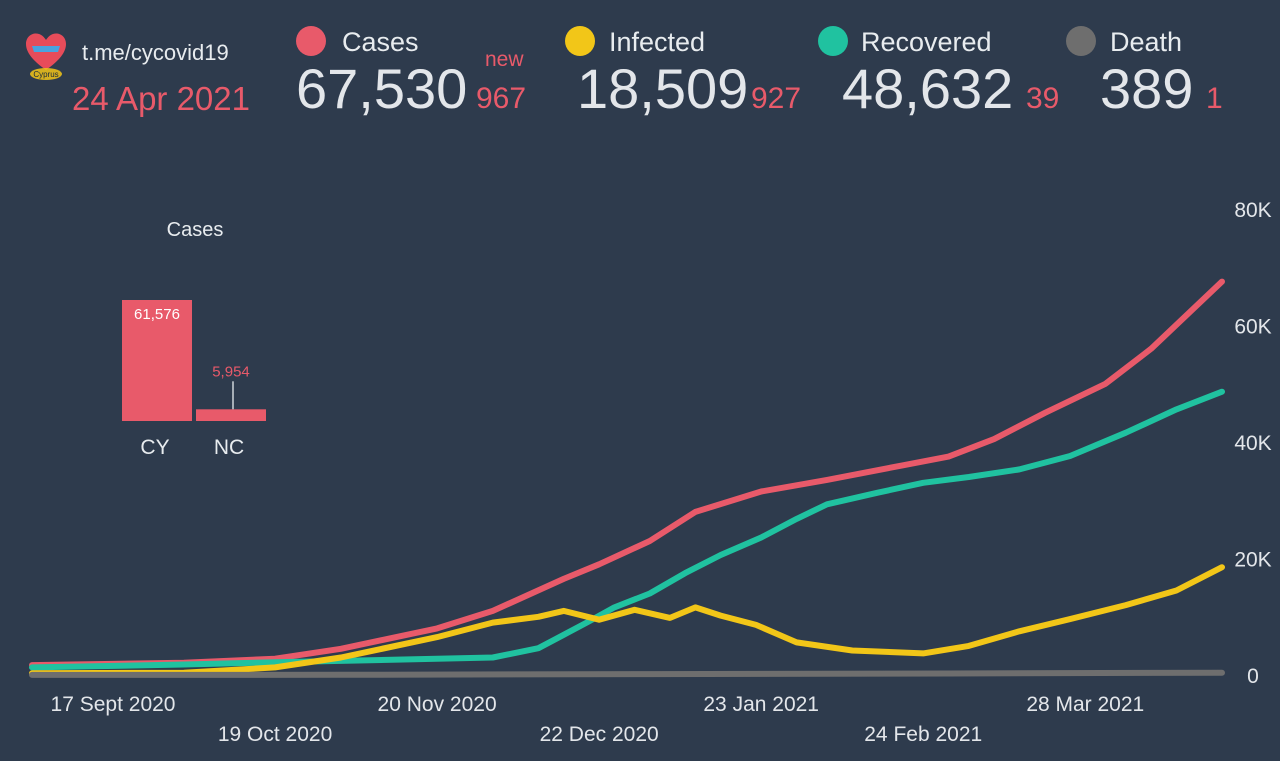  Describe the element at coordinates (923, 734) in the screenshot. I see `x-tick-label: 24 Feb 2021` at that location.